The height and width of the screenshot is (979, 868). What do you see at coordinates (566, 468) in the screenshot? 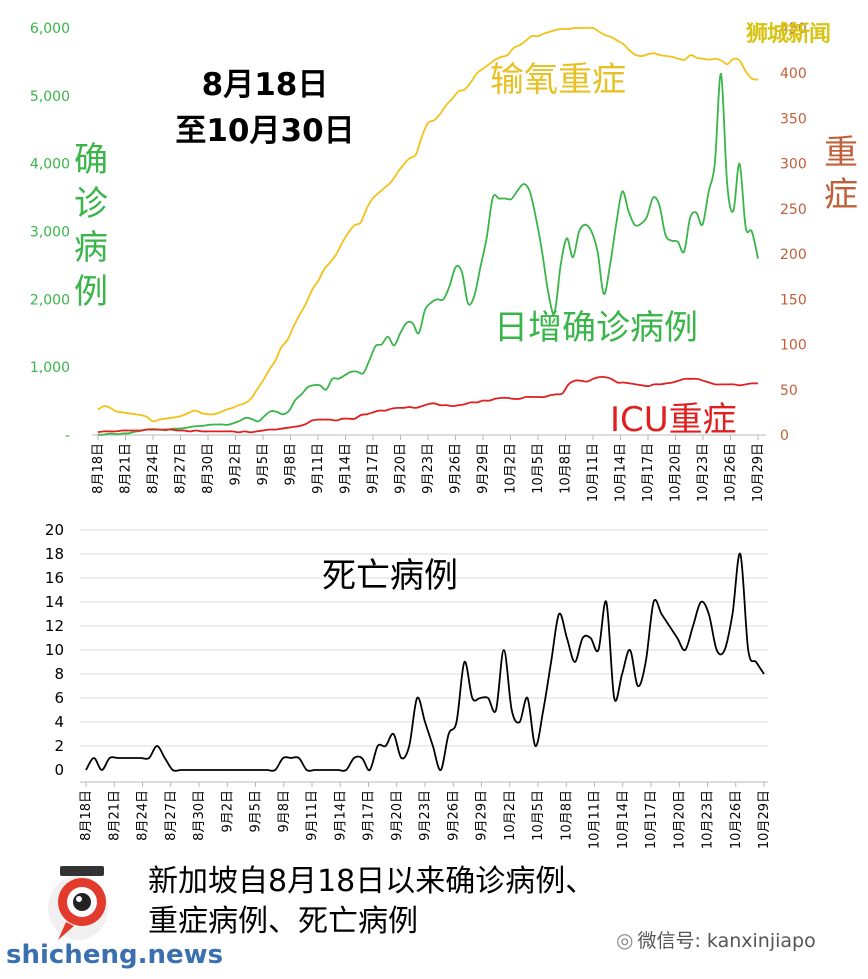
I see `upper-x-tick-label: 10月8日` at bounding box center [566, 468].